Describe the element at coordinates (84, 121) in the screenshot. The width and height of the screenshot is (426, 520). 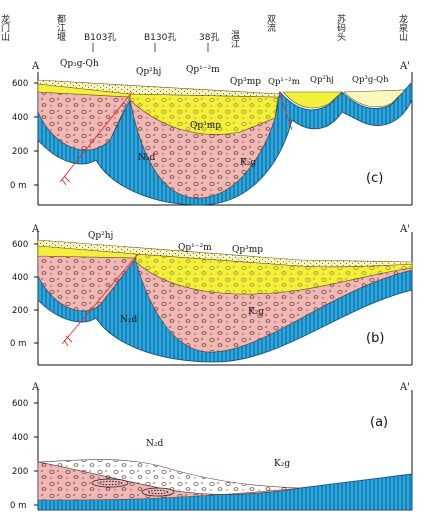
I see `panel-c-neogene-left-pebbles` at that location.